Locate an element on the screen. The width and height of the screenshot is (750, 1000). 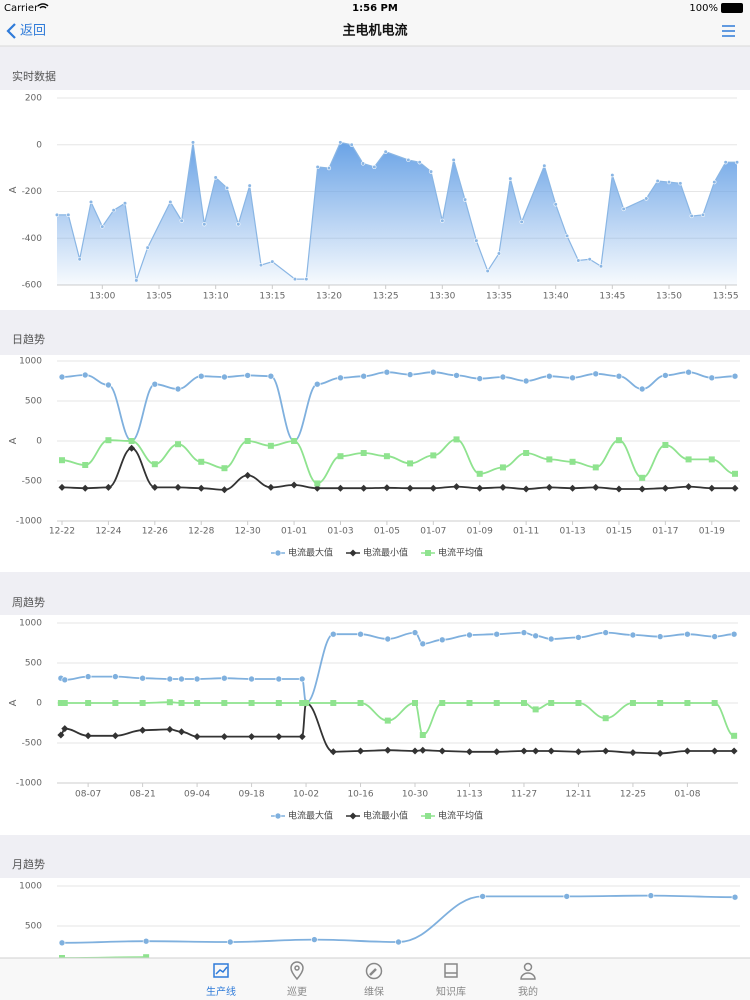
tab: 巡更 is located at coordinates (297, 992).